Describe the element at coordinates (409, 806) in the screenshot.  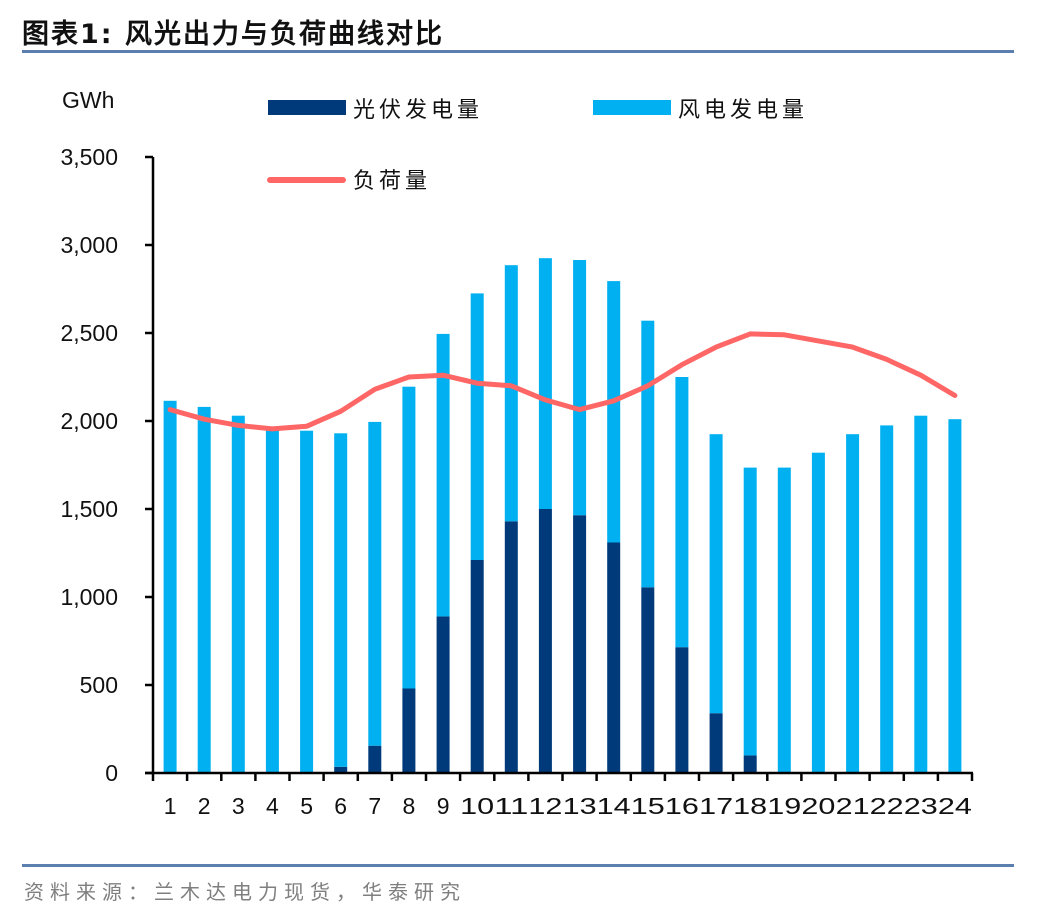
I see `x-tick-label-8: 8` at that location.